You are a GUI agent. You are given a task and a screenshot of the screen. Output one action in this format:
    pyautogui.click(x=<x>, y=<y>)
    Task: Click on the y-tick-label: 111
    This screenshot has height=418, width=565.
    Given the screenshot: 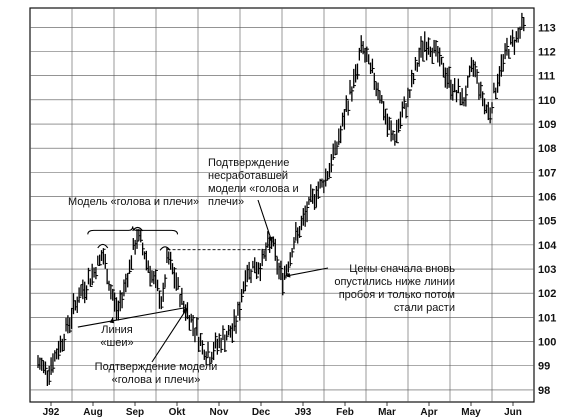 What is the action you would take?
    pyautogui.click(x=546, y=77)
    